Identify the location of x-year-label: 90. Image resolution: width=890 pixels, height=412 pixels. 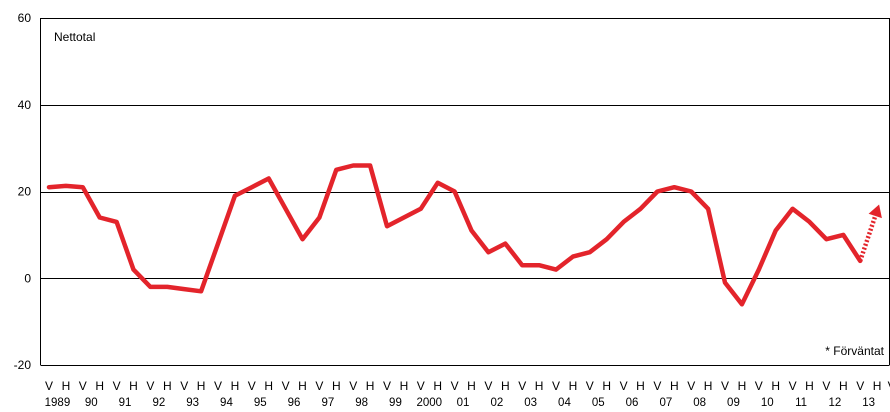
(91, 403).